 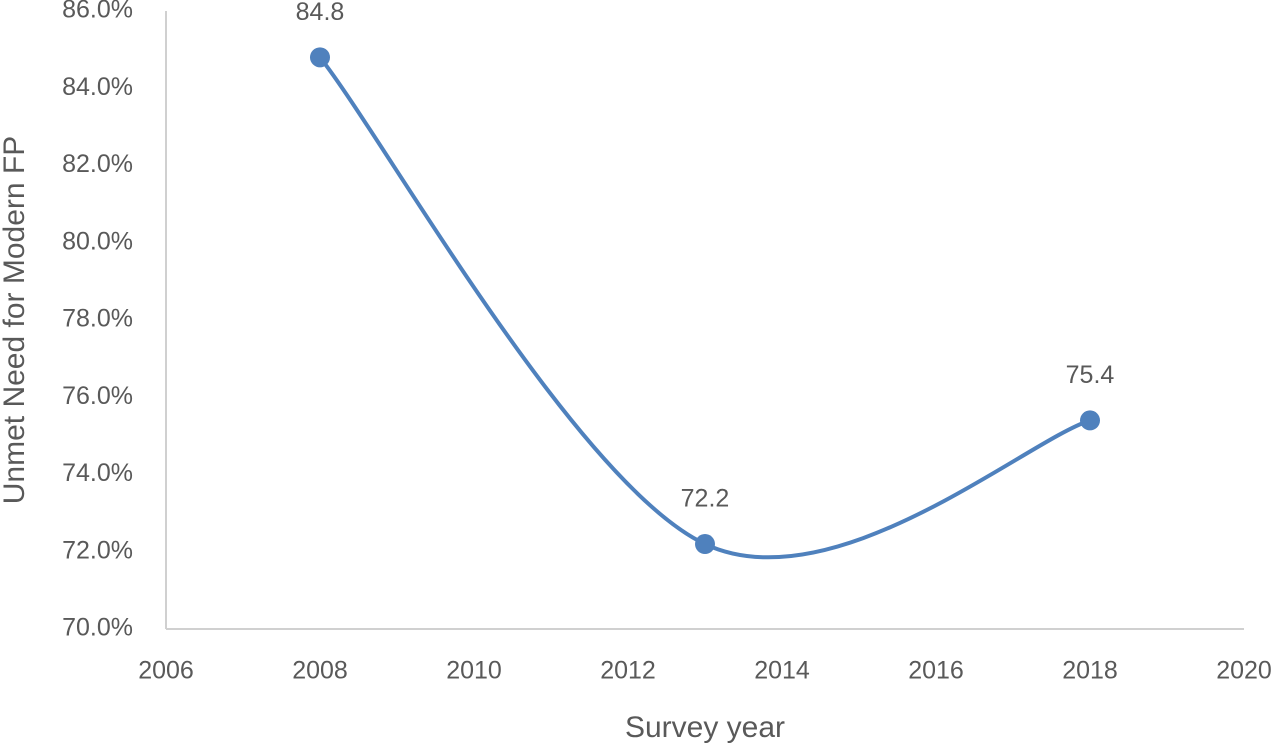 What do you see at coordinates (97, 473) in the screenshot?
I see `y-tick-label: 74.0%` at bounding box center [97, 473].